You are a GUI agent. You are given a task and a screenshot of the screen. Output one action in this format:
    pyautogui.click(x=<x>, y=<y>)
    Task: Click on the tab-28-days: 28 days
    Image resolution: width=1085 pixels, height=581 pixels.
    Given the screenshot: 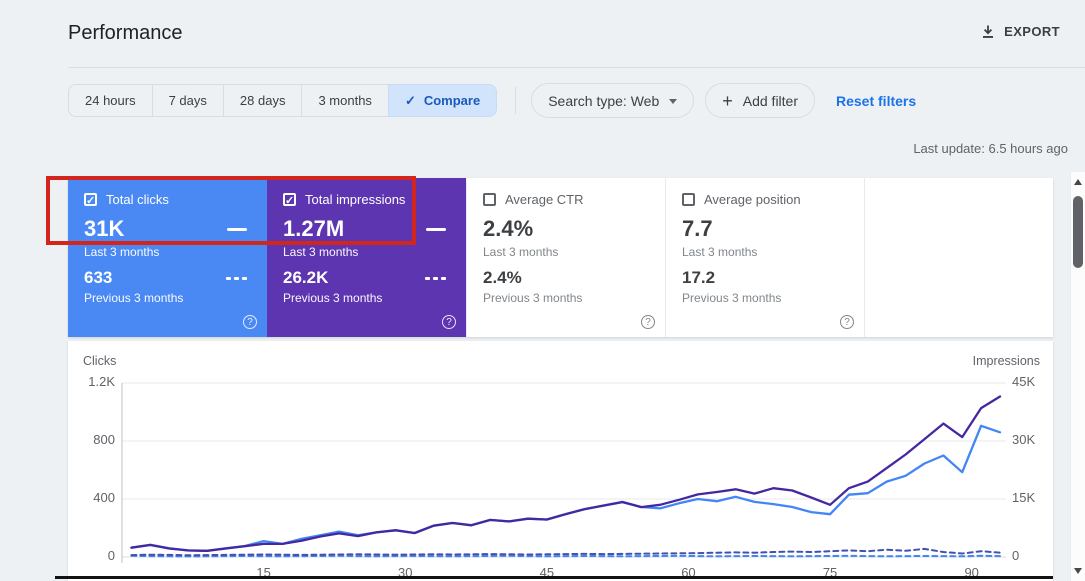 What is the action you would take?
    pyautogui.click(x=262, y=100)
    